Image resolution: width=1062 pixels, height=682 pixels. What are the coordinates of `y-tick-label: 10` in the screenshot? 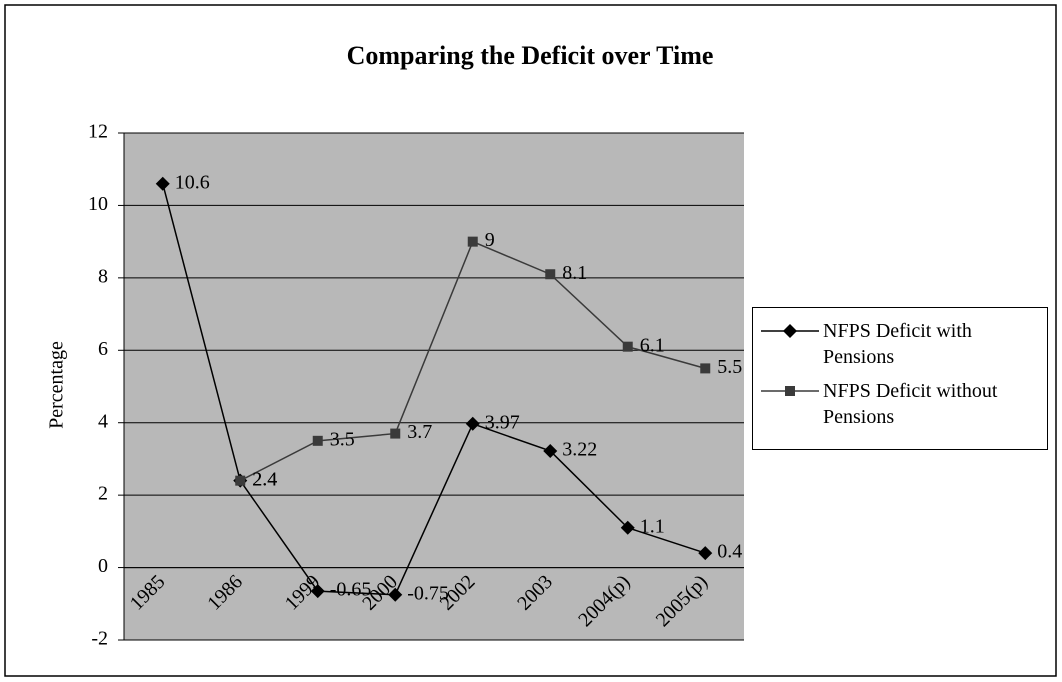 It's located at (98, 204).